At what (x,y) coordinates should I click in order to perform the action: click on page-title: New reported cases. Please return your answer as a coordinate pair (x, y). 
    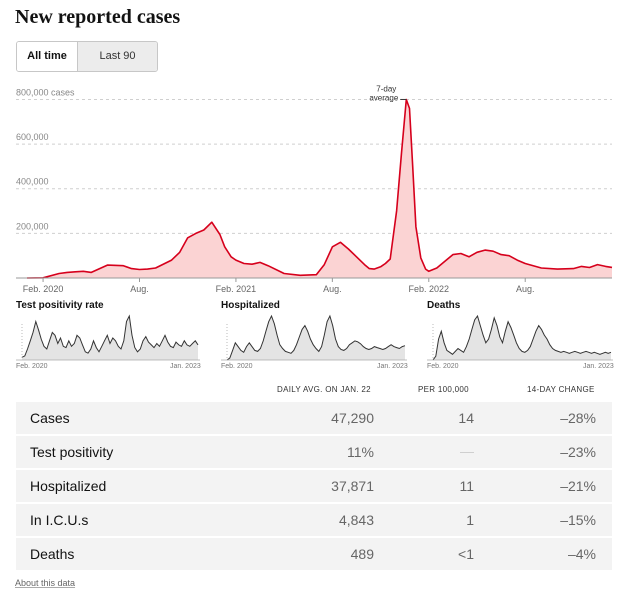
    Looking at the image, I should click on (98, 17).